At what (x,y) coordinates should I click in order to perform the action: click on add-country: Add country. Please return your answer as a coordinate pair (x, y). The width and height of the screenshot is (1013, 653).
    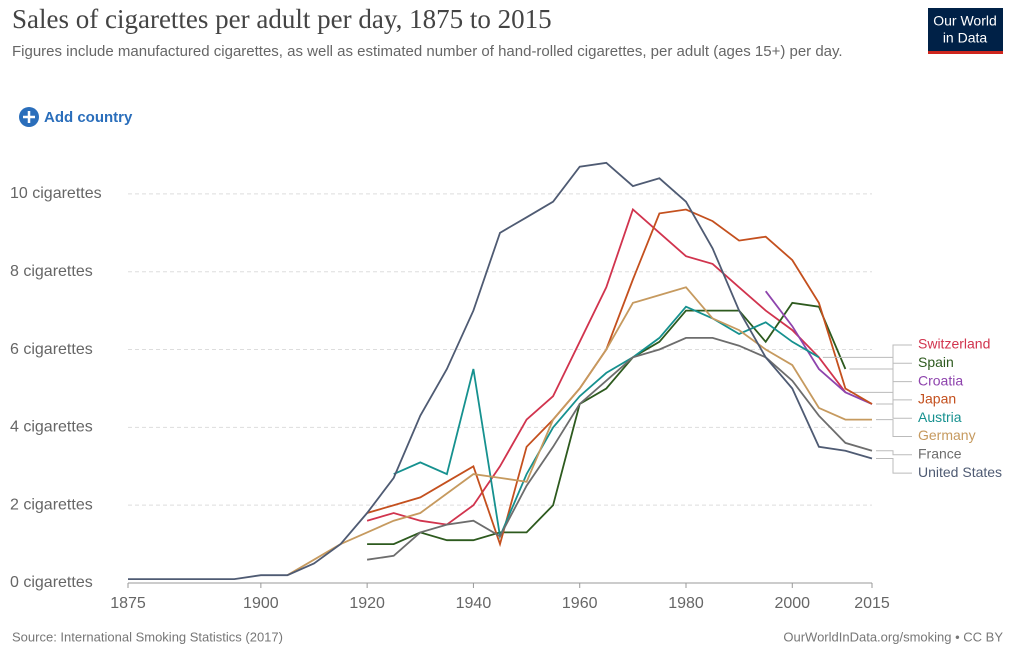
    Looking at the image, I should click on (88, 117).